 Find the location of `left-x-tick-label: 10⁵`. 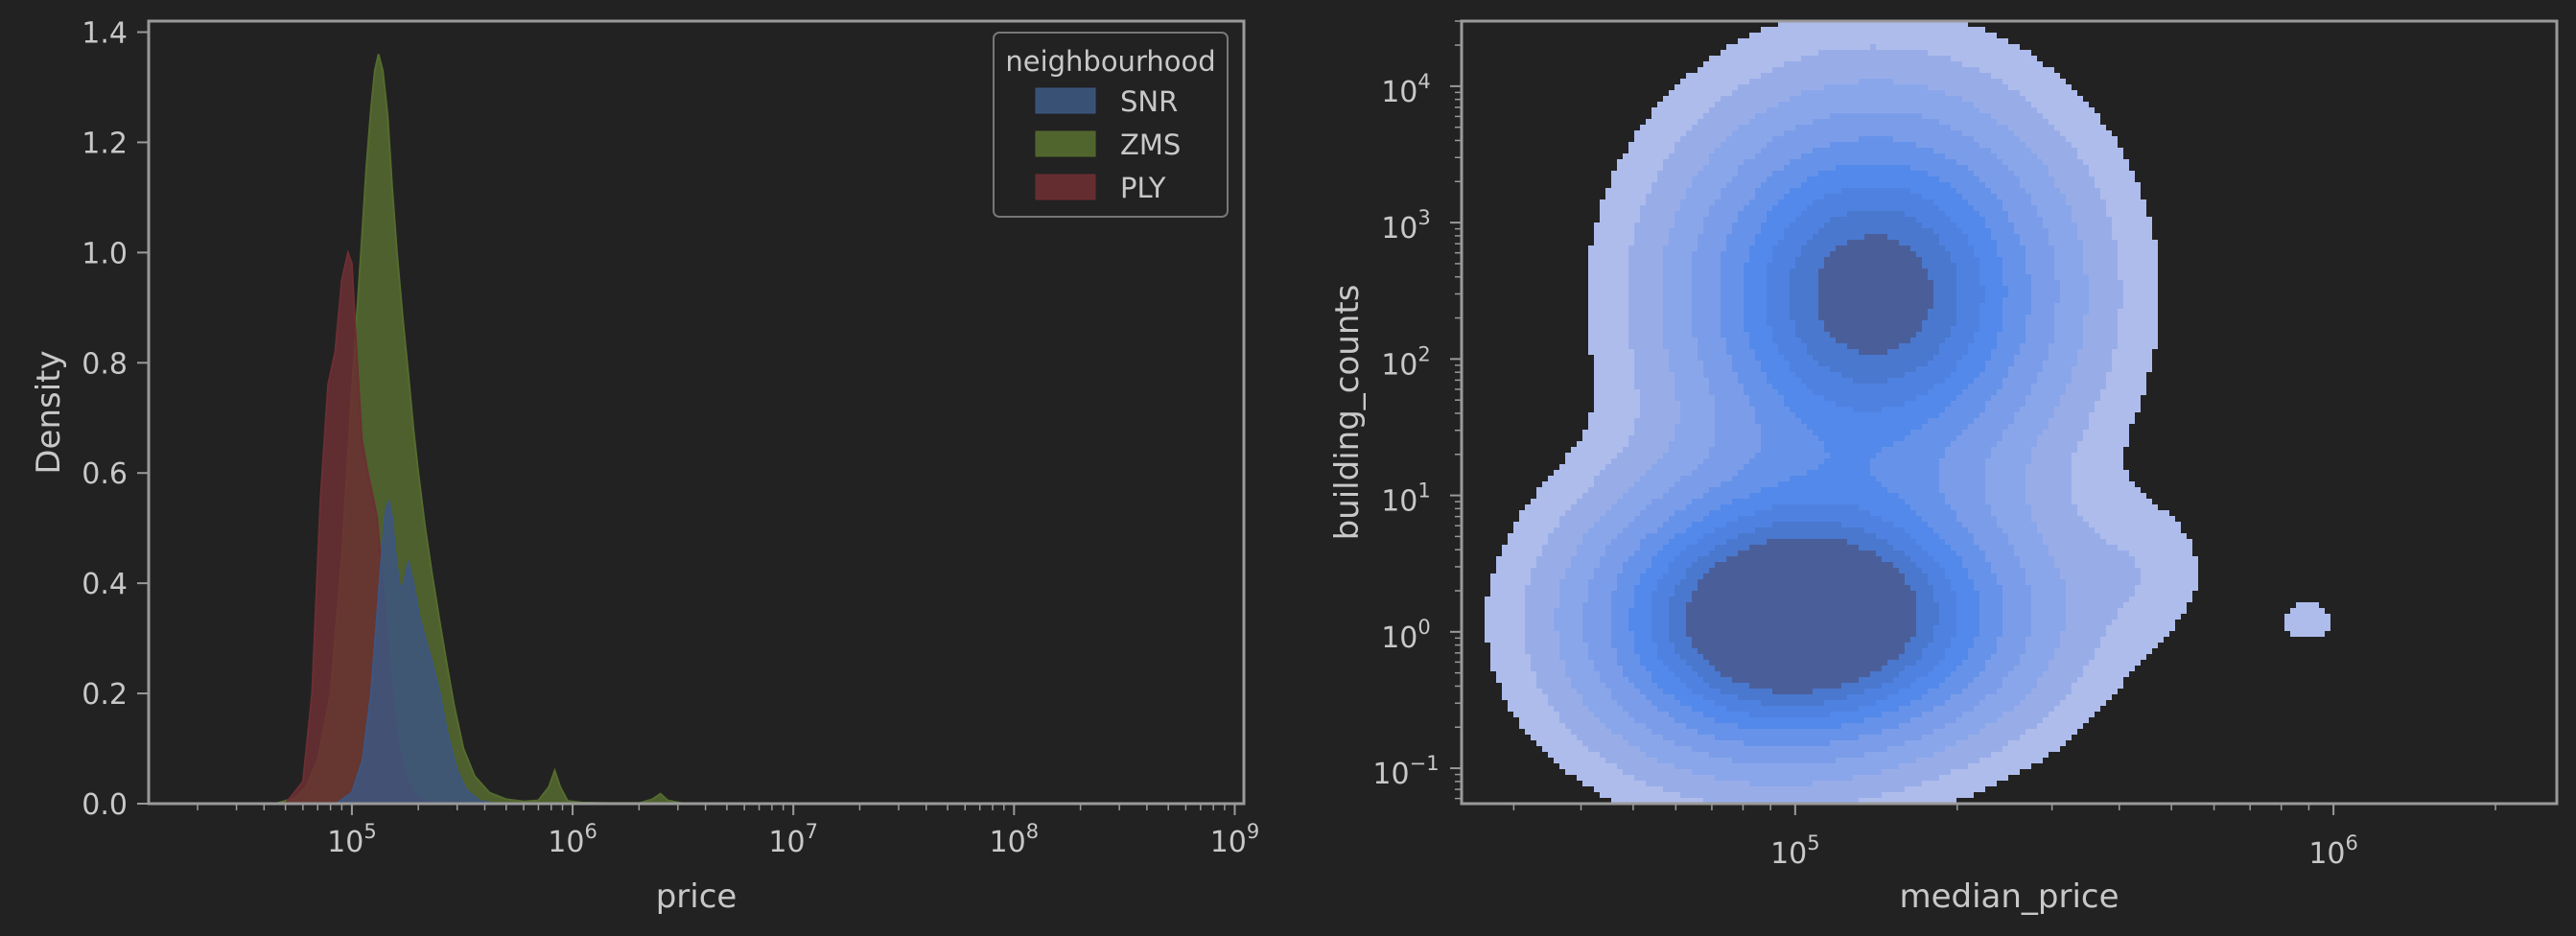

left-x-tick-label: 10⁵ is located at coordinates (352, 839).